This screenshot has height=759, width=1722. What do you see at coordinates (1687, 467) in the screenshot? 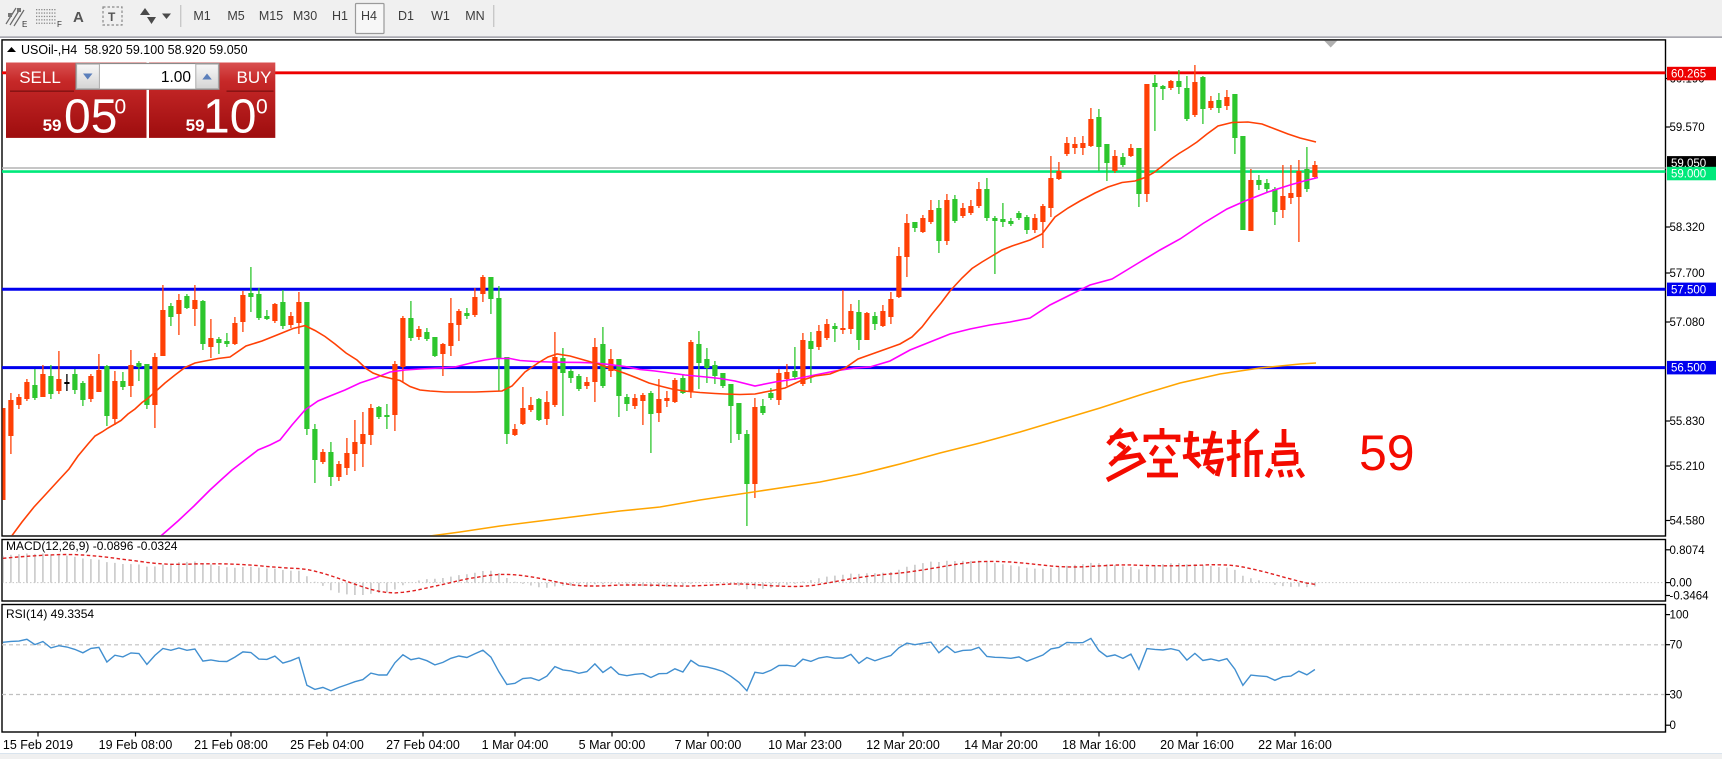
I see `svg-text: 55.210` at bounding box center [1687, 467].